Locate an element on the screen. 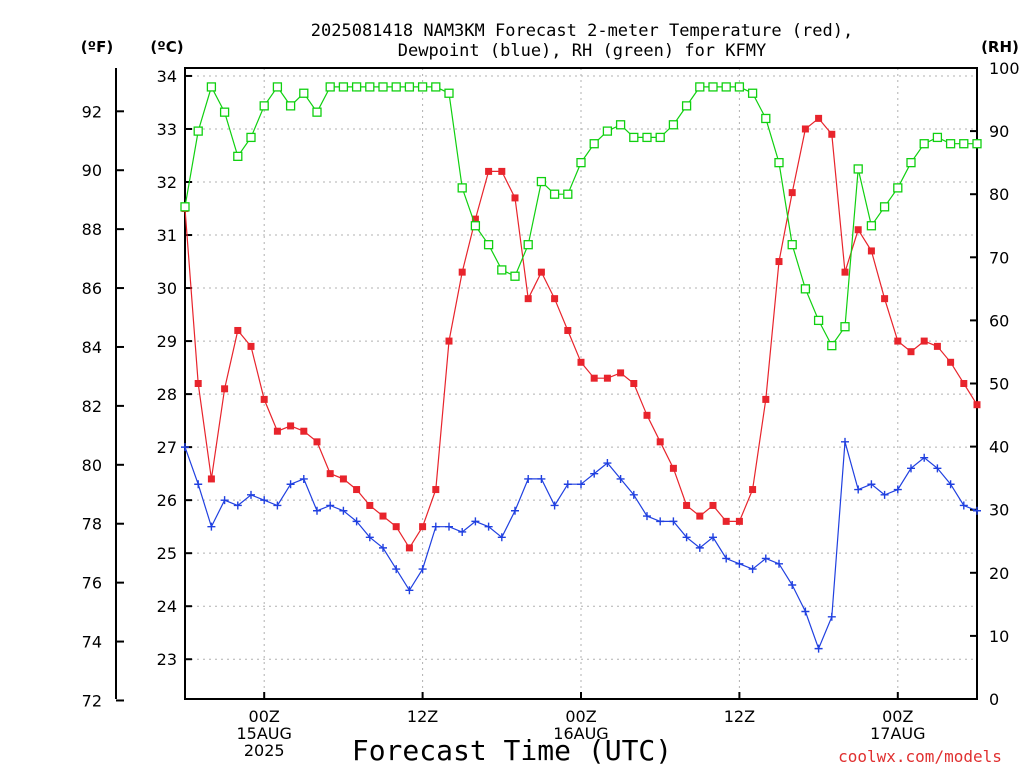 The image size is (1024, 768). celsius-tick-label: 31 is located at coordinates (167, 235).